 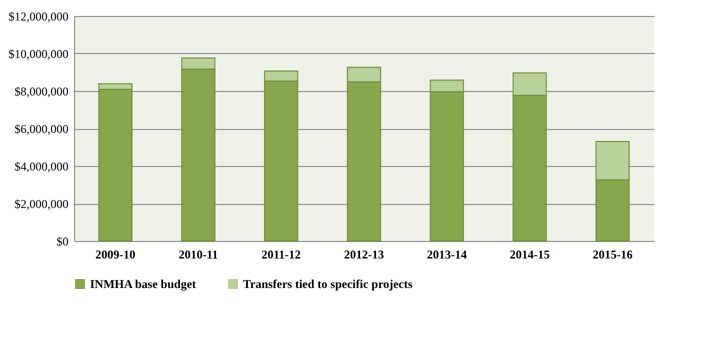 What do you see at coordinates (281, 255) in the screenshot?
I see `x-tick-label: 2011-12` at bounding box center [281, 255].